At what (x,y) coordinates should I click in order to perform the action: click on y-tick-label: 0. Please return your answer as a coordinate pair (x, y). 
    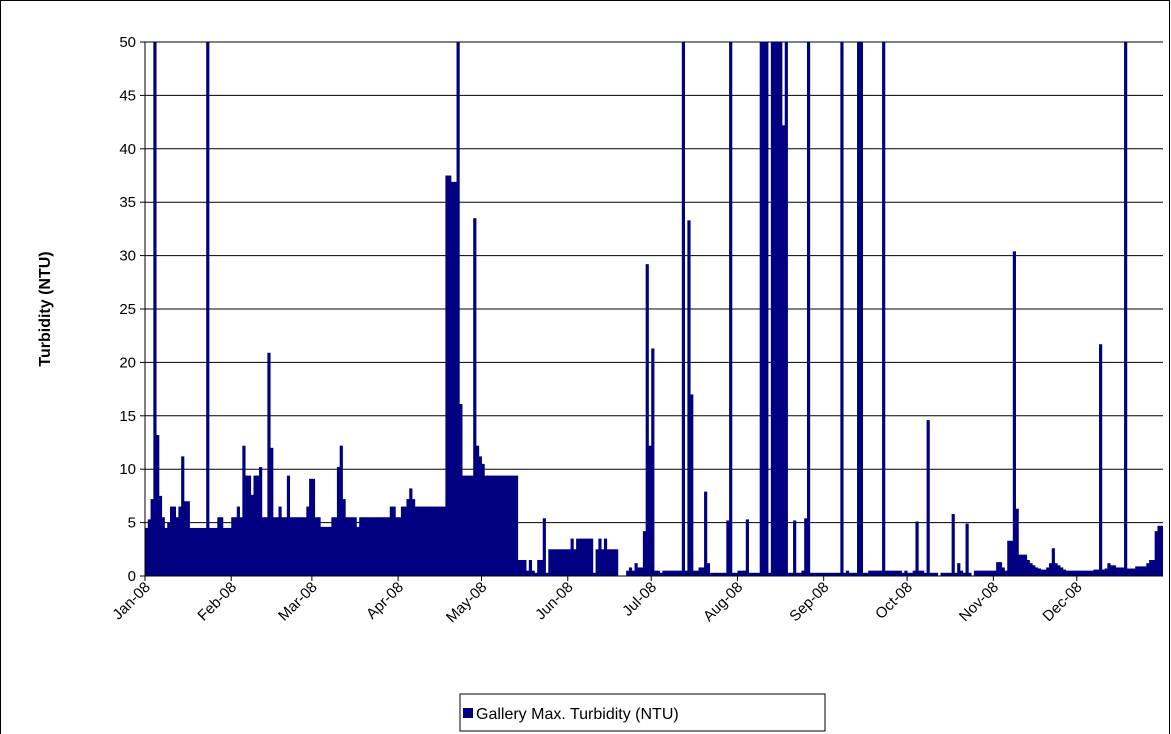
    Looking at the image, I should click on (132, 576).